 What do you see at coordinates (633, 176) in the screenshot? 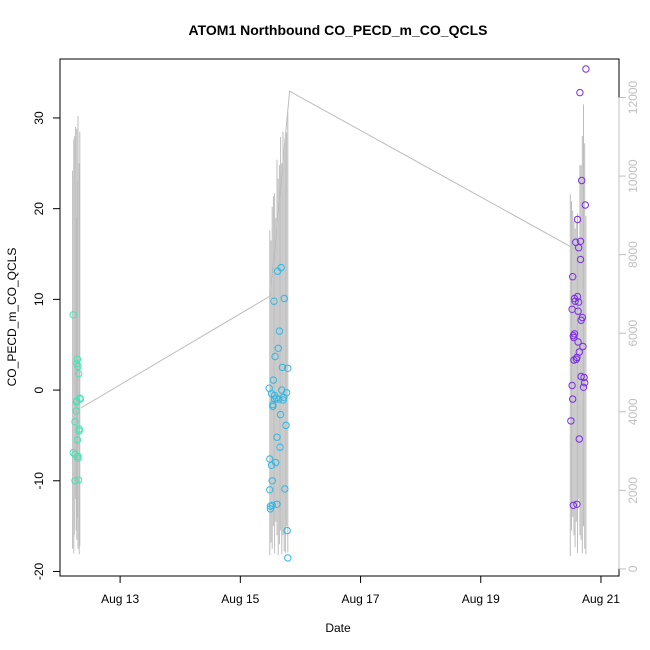
I see `right-tick-label: 10000` at bounding box center [633, 176].